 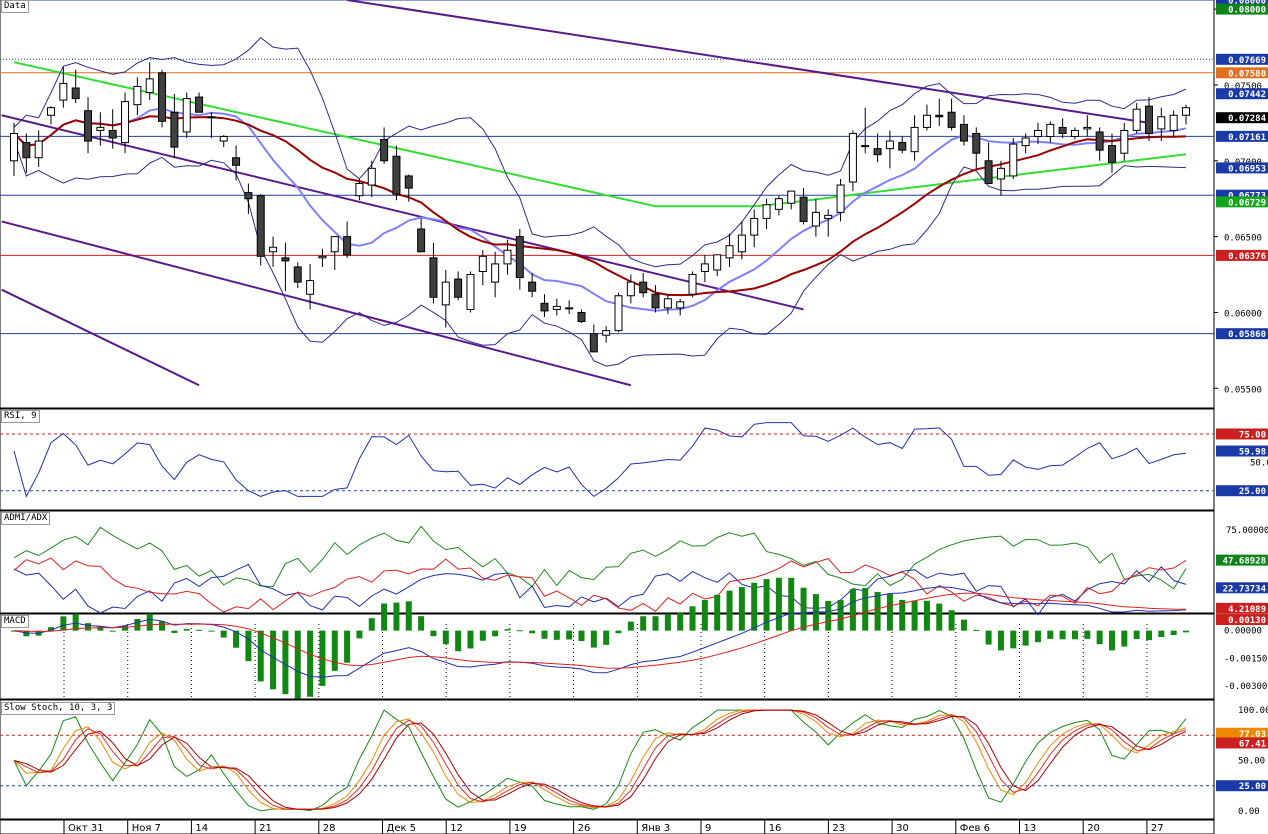 I want to click on macd-tick-label: -0.00300, so click(x=1245, y=687).